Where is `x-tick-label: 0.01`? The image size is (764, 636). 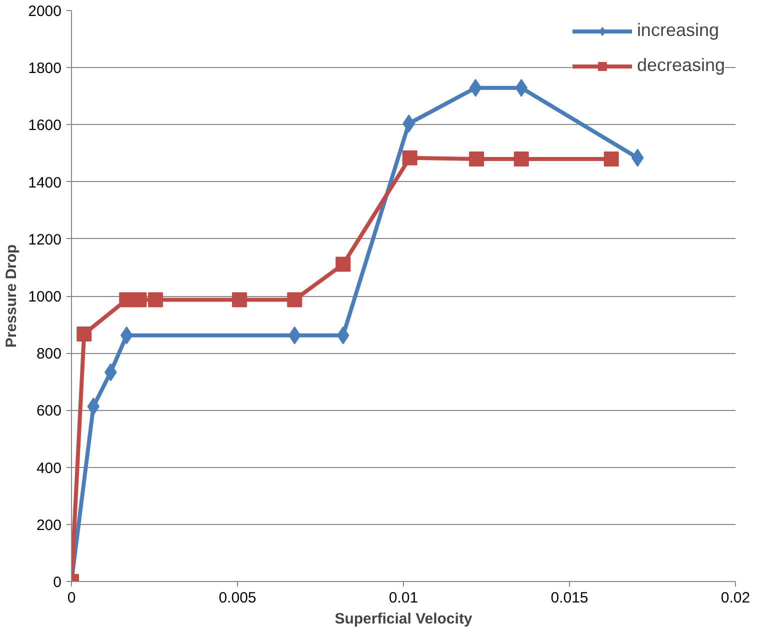 x-tick-label: 0.01 is located at coordinates (403, 598).